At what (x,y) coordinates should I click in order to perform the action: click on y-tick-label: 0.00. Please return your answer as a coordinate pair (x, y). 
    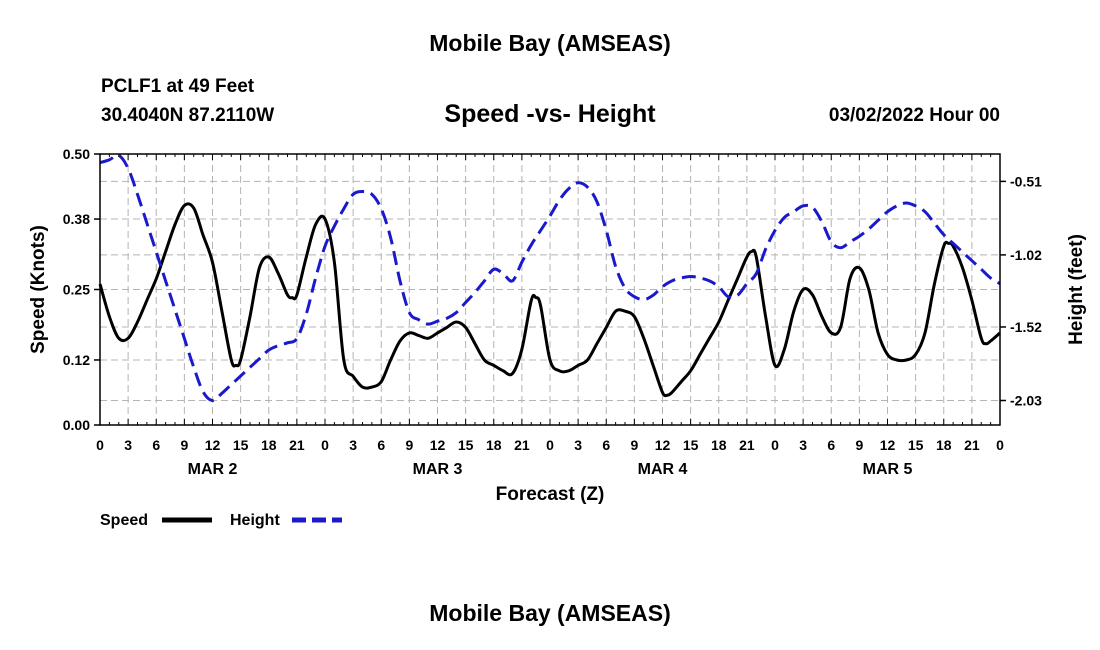
    Looking at the image, I should click on (76, 425).